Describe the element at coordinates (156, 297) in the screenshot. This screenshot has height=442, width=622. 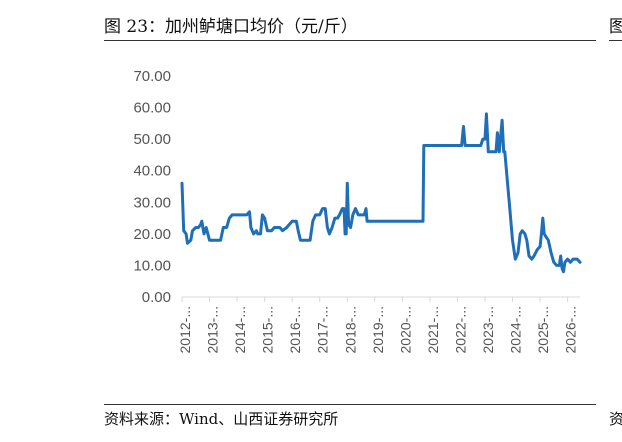
I see `y-tick-label: 0.00` at that location.